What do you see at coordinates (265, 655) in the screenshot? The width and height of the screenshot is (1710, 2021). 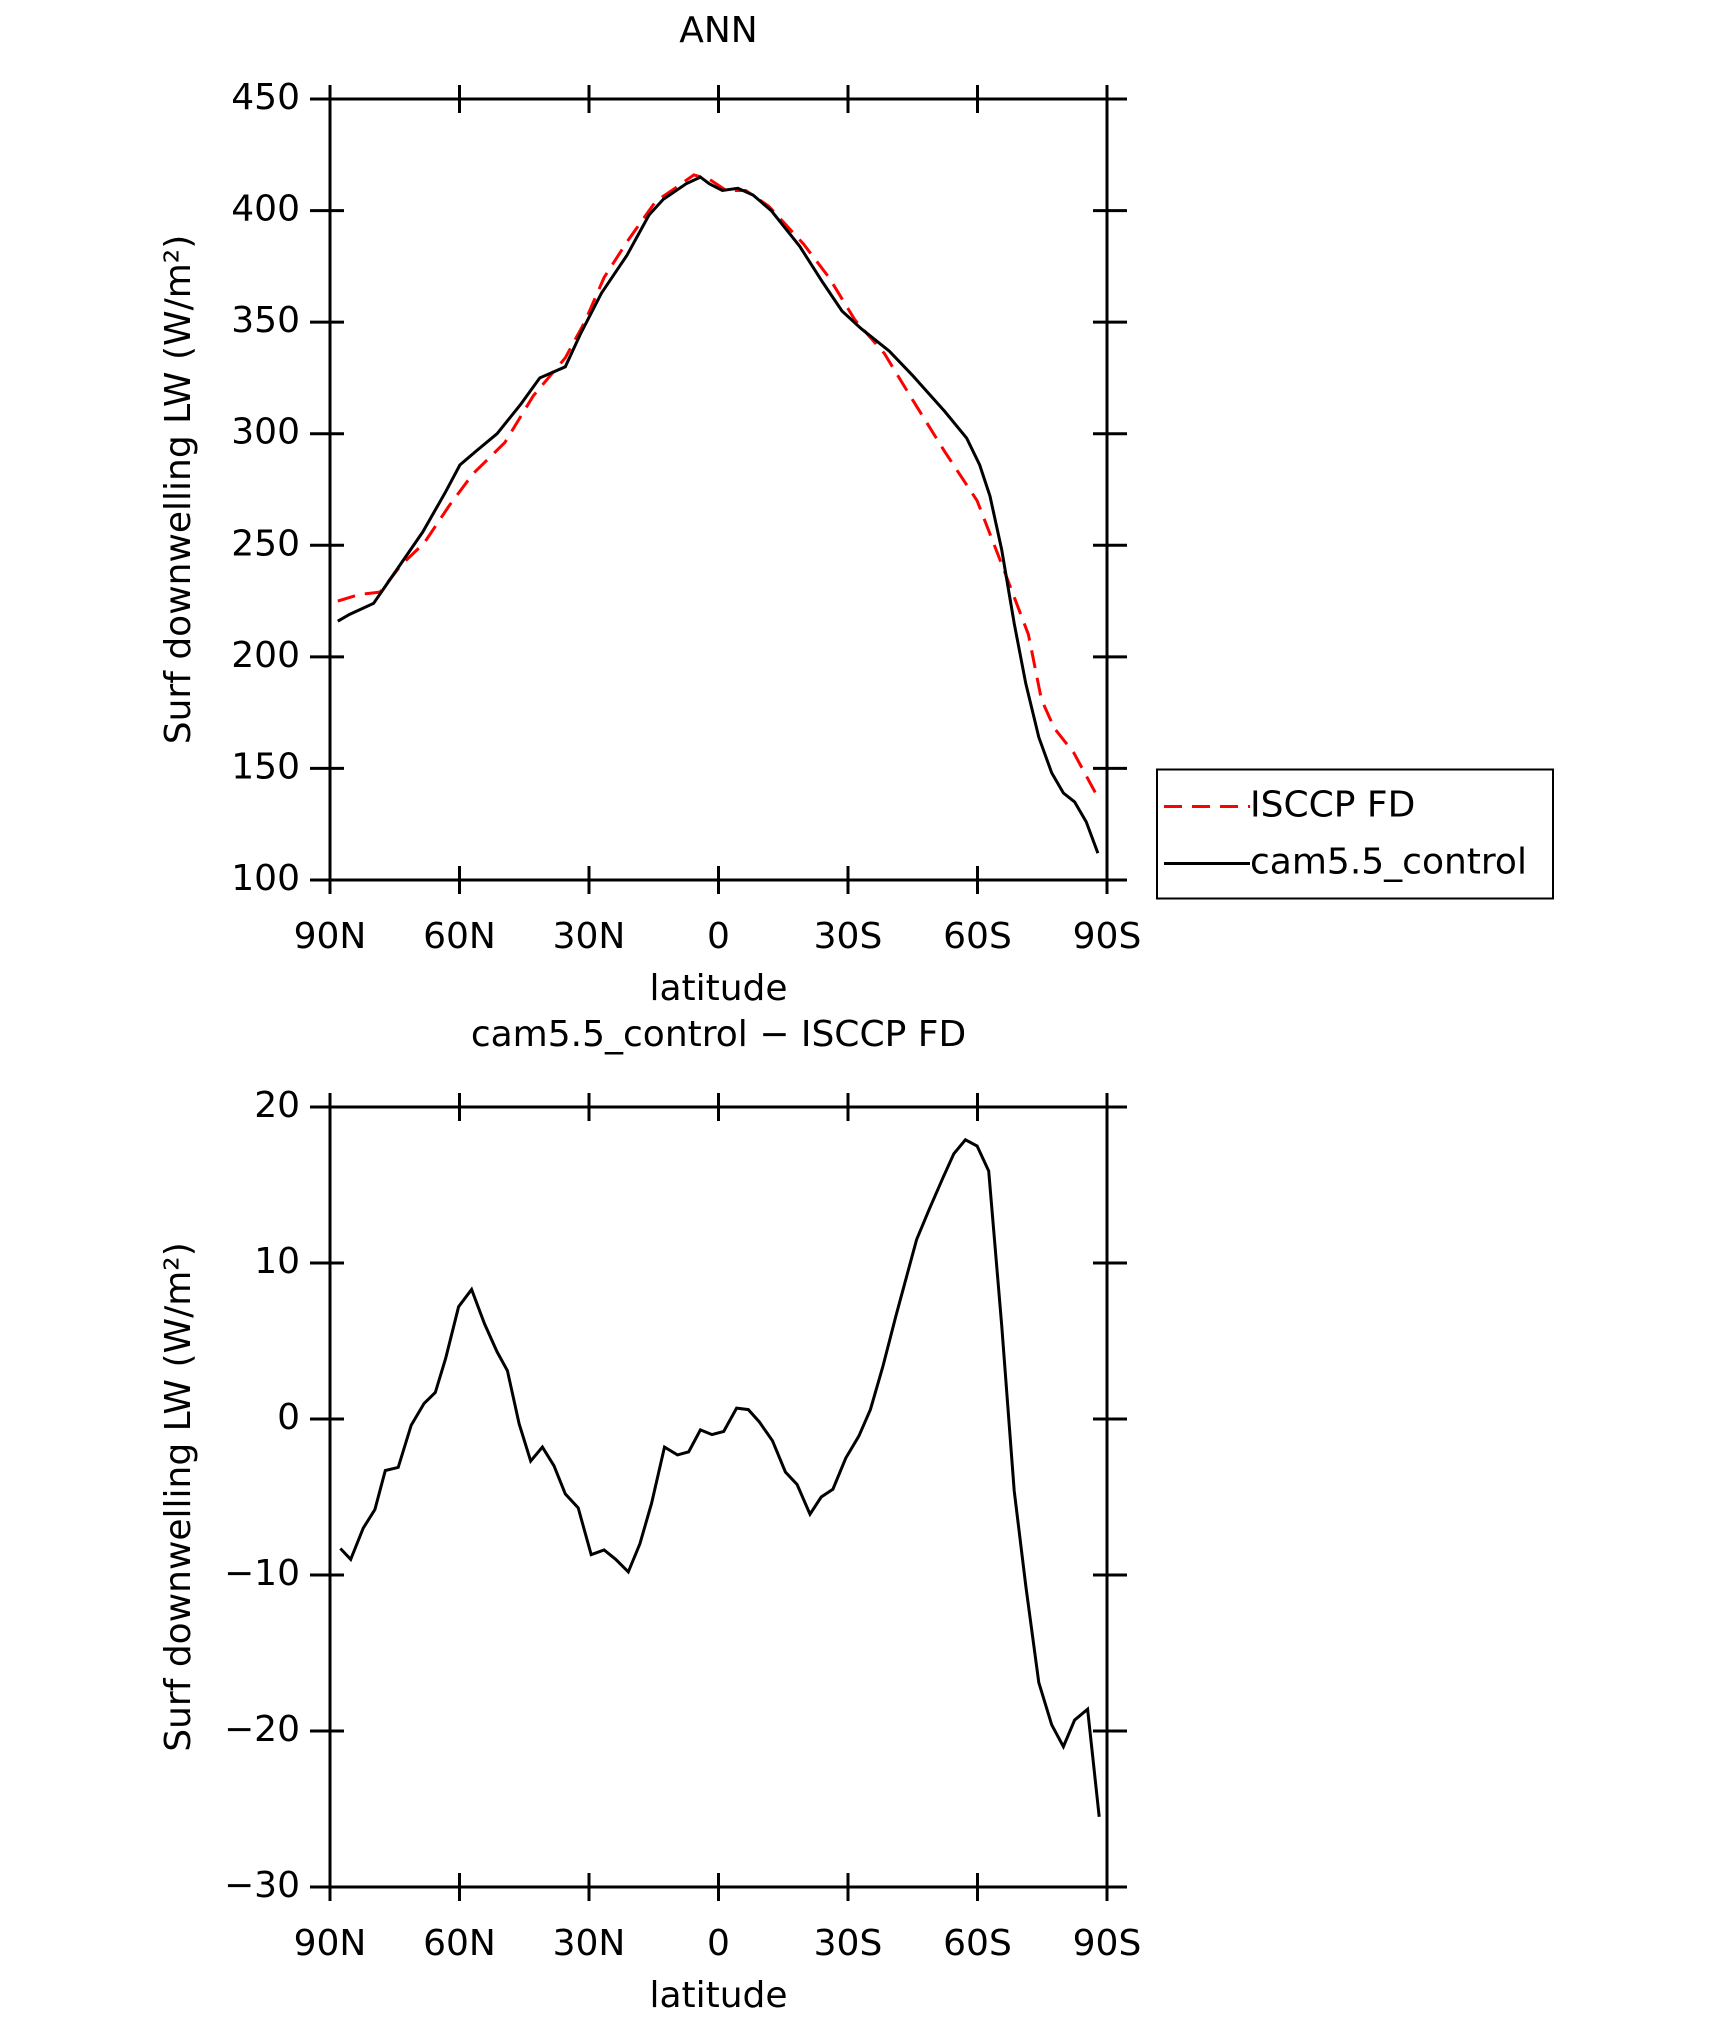 I see `y-tick-label: 200` at bounding box center [265, 655].